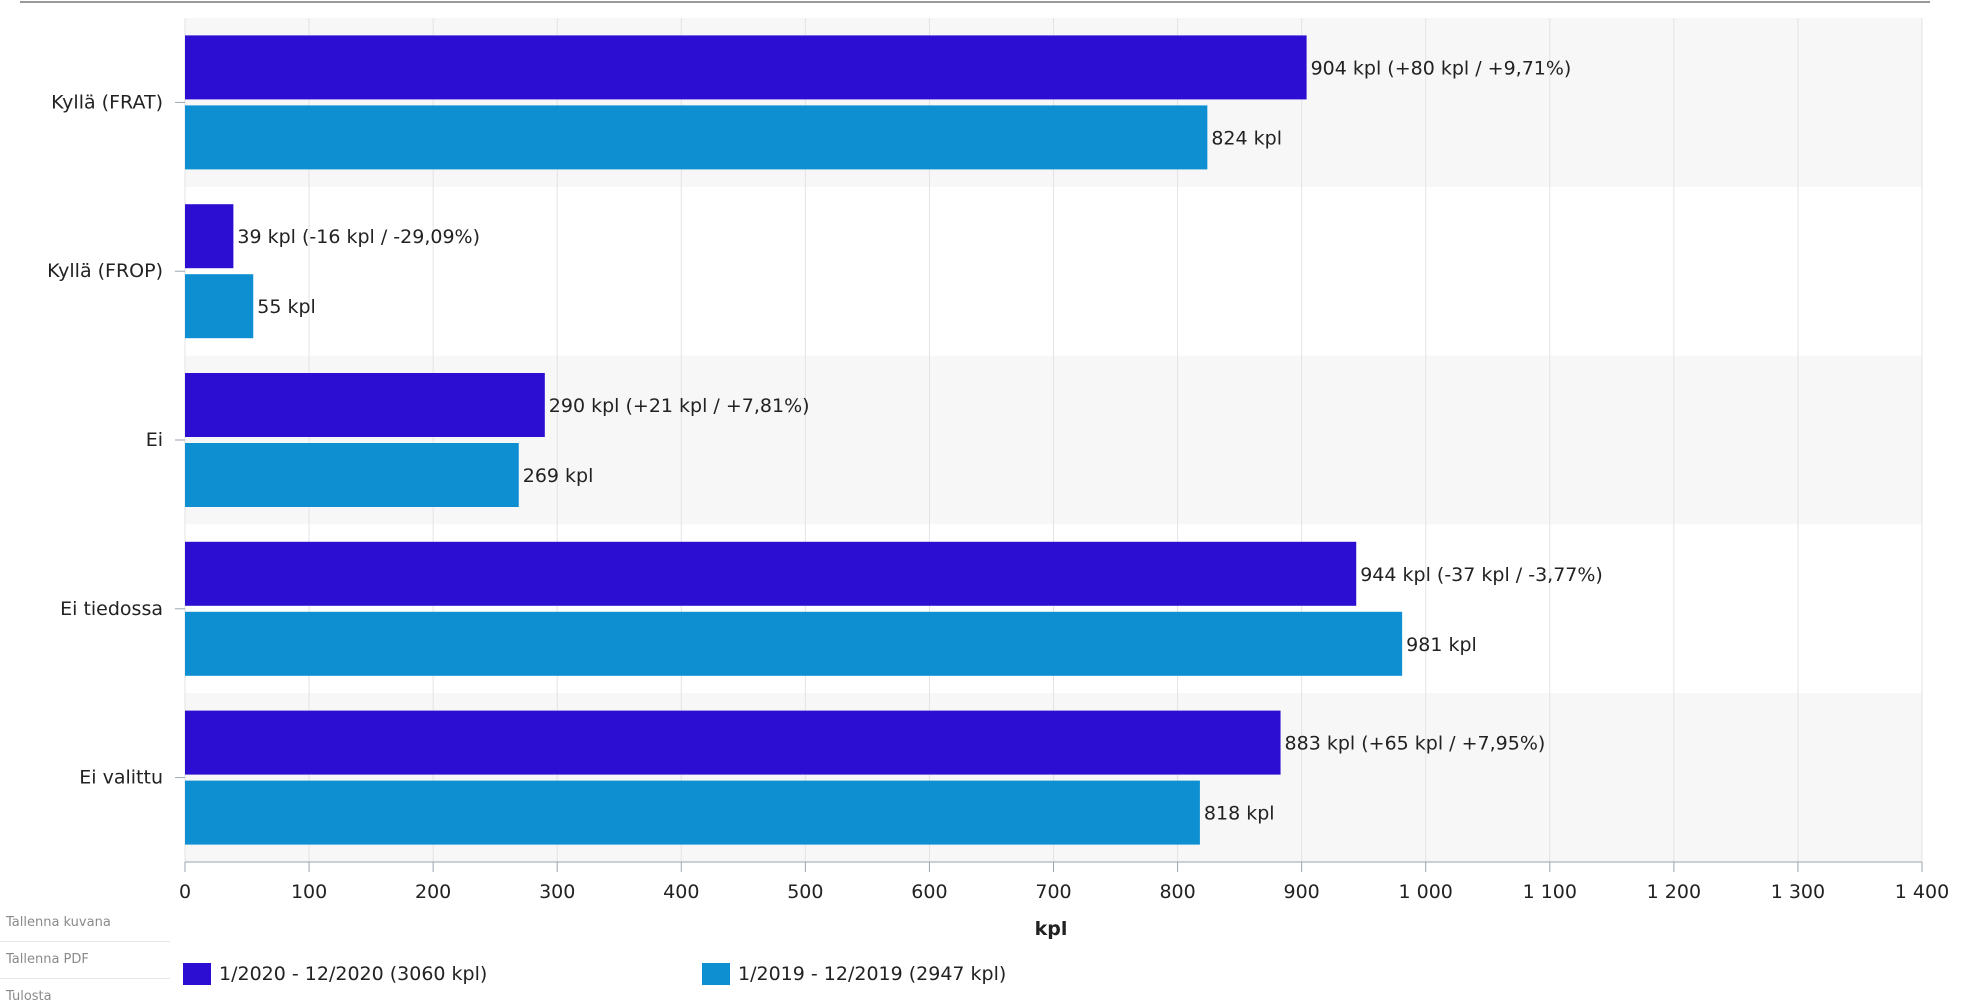 The image size is (1969, 1005). Describe the element at coordinates (47, 959) in the screenshot. I see `save-pdf-link: Tallenna PDF` at that location.